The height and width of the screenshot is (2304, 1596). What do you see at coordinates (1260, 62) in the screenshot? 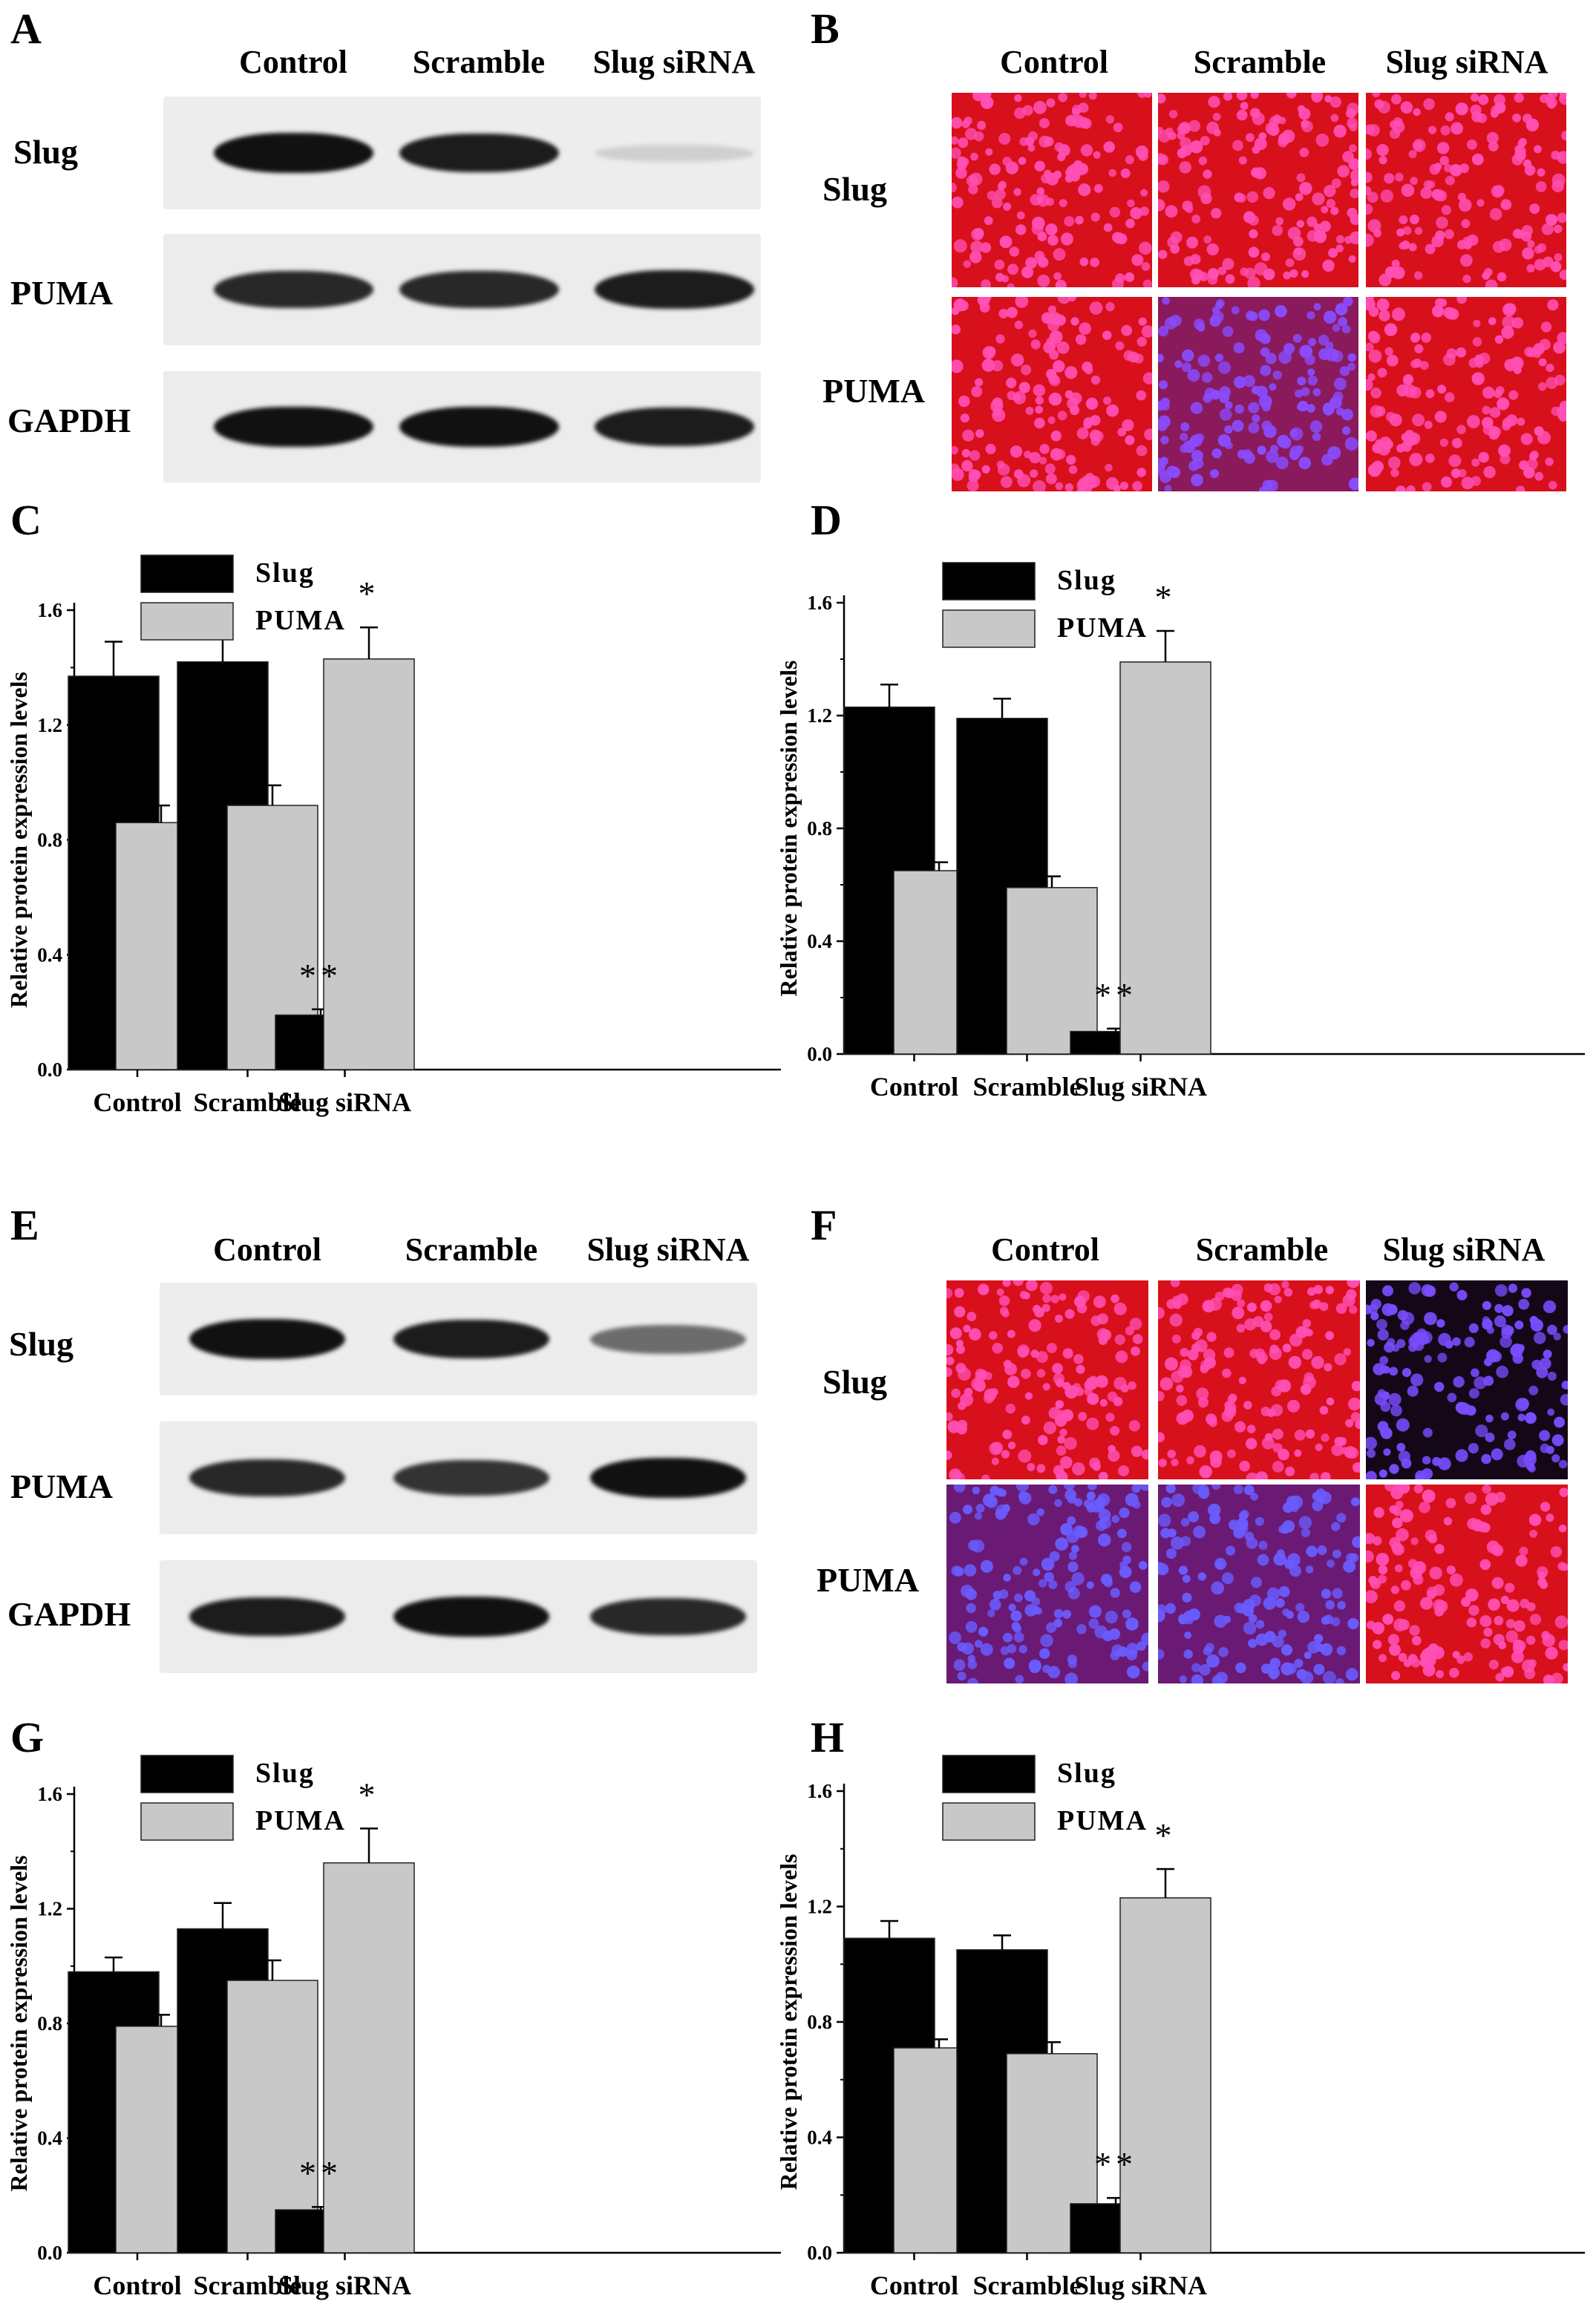
I see `fluor-b-column-scramble: Scramble` at bounding box center [1260, 62].